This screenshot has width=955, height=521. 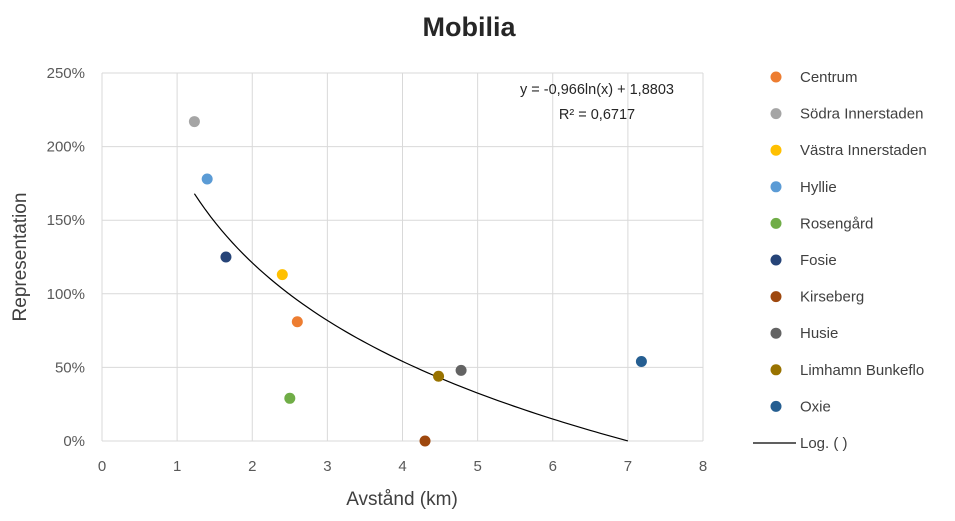 I want to click on data-point-kirseberg, so click(x=425, y=441).